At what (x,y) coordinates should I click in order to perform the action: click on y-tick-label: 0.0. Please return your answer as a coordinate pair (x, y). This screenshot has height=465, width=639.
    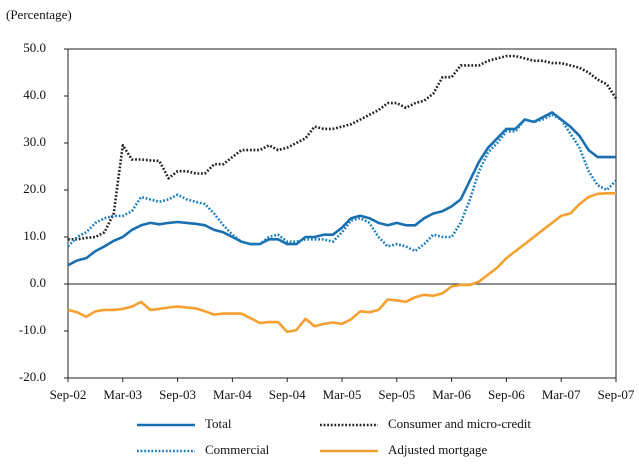
    Looking at the image, I should click on (38, 282).